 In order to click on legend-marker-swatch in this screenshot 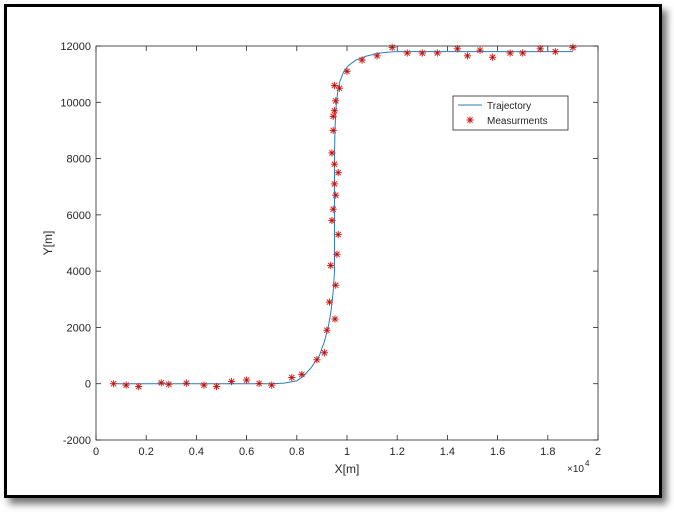, I will do `click(470, 120)`.